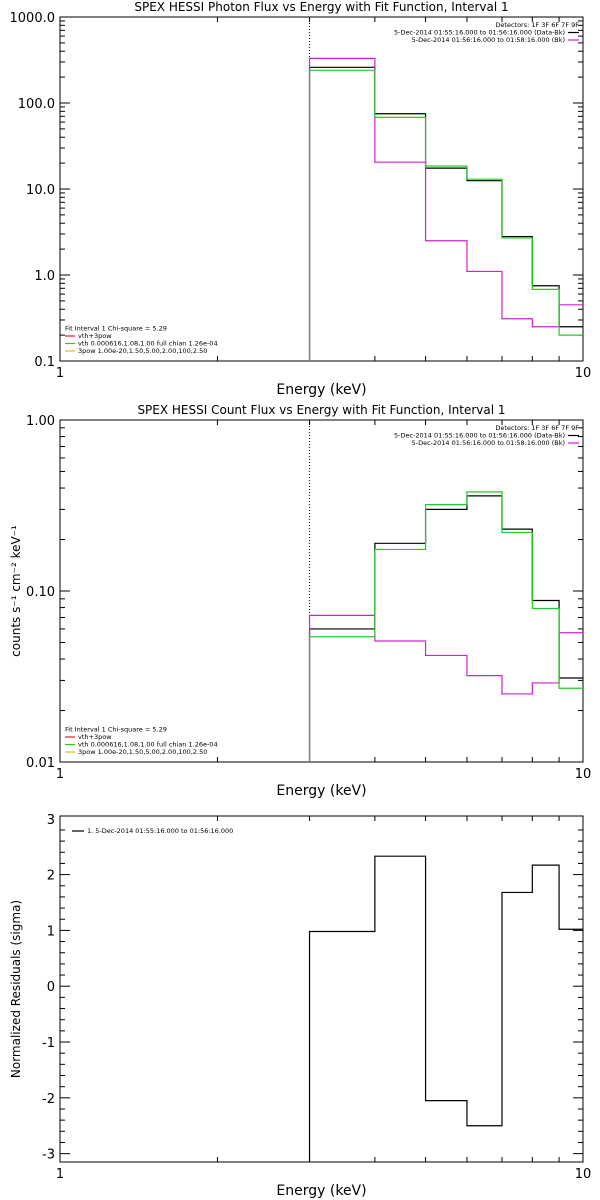 The image size is (600, 1200). What do you see at coordinates (51, 820) in the screenshot?
I see `y-tick-label: 3` at bounding box center [51, 820].